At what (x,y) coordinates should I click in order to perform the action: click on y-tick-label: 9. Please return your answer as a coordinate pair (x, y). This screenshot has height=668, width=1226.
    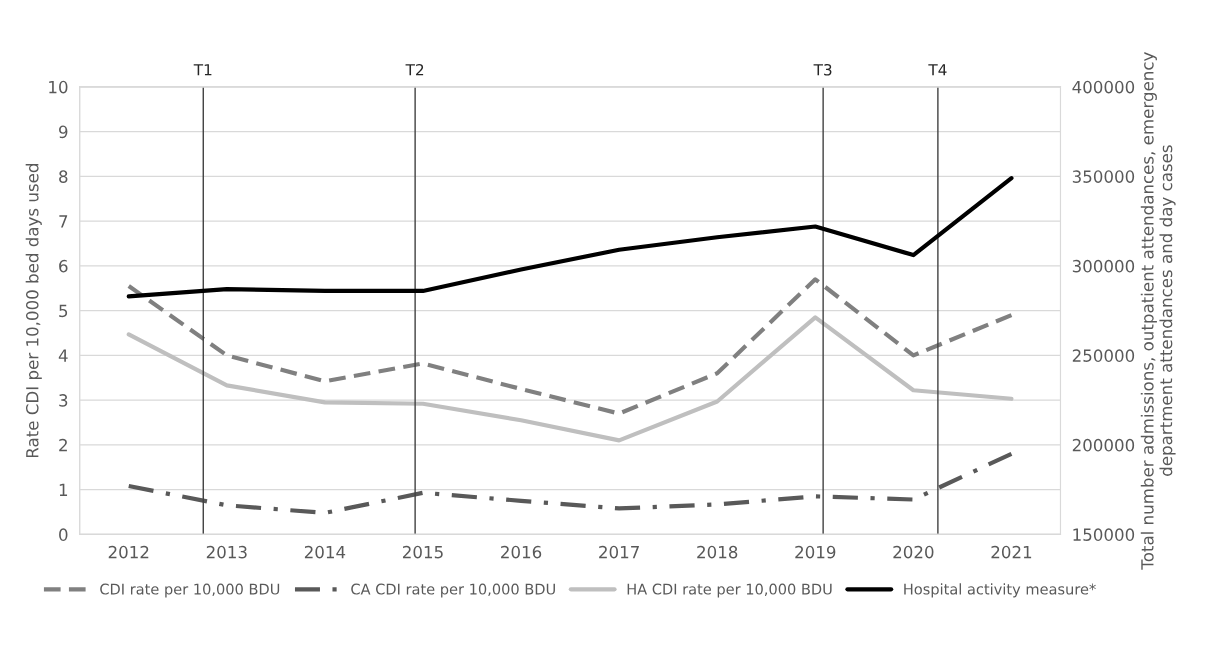
    Looking at the image, I should click on (63, 132).